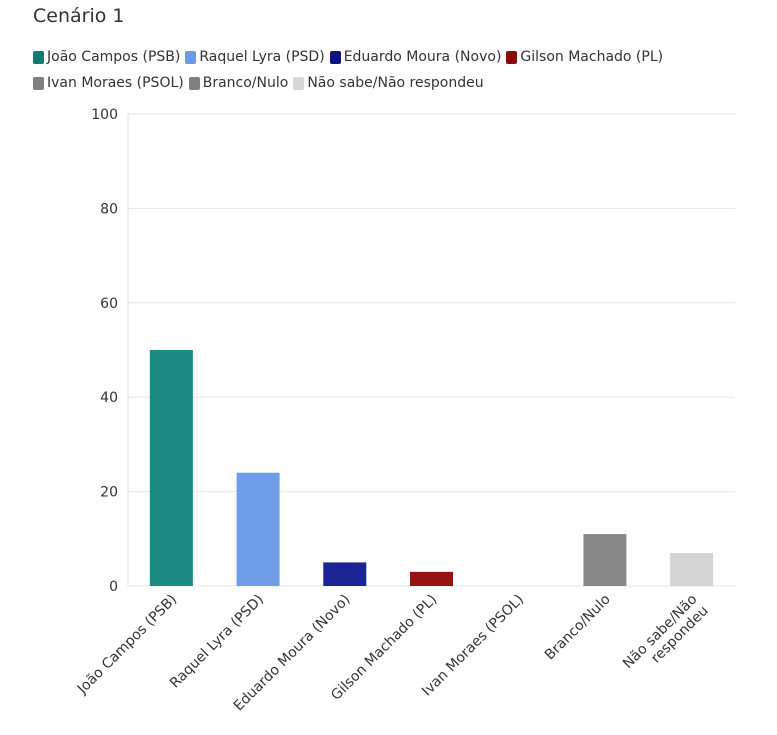 Image resolution: width=777 pixels, height=735 pixels. I want to click on chart-title: Cenário 1, so click(79, 16).